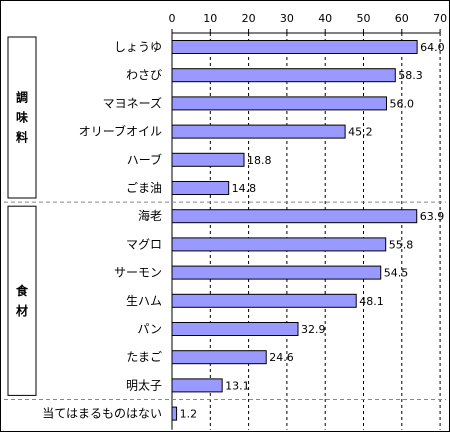  Describe the element at coordinates (313, 329) in the screenshot. I see `value-label: 32.9` at that location.